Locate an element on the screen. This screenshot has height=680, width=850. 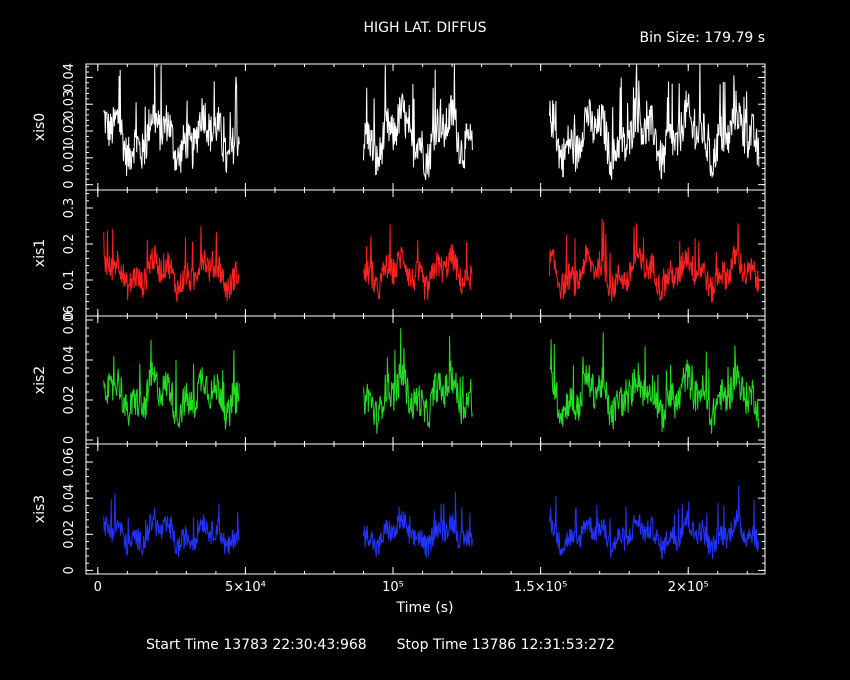
xis3-ytick-label: 0.04 is located at coordinates (69, 498).